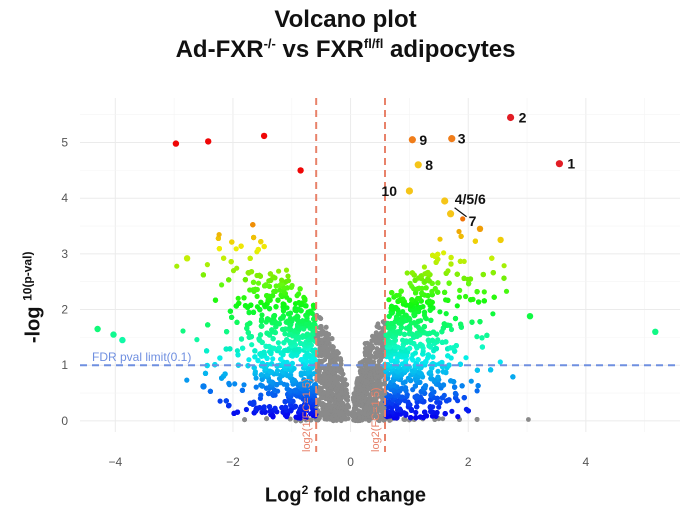 The image size is (691, 512). I want to click on x-tick-label: 2, so click(468, 462).